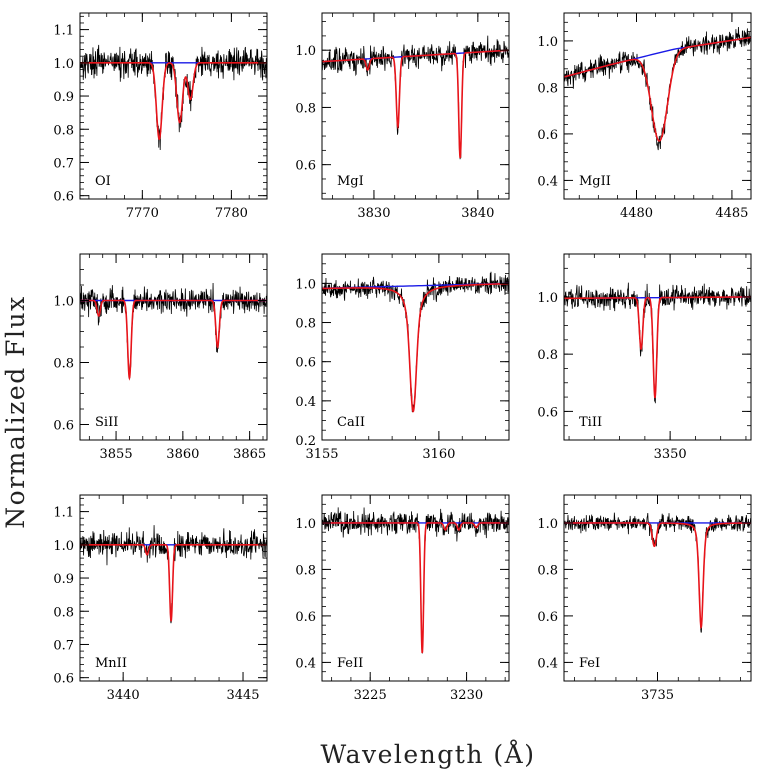 The height and width of the screenshot is (781, 762). I want to click on x-tick-label: 3350, so click(670, 454).